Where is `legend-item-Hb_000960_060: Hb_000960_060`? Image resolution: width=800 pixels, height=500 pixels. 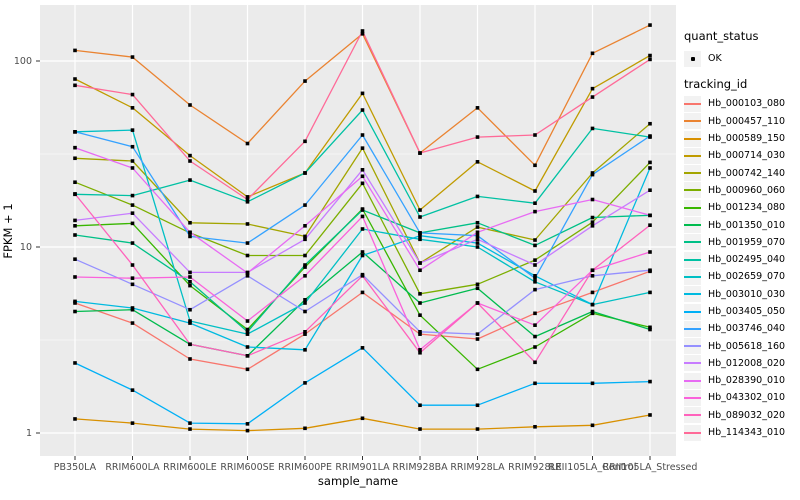 legend-item-Hb_000960_060: Hb_000960_060 is located at coordinates (741, 190).